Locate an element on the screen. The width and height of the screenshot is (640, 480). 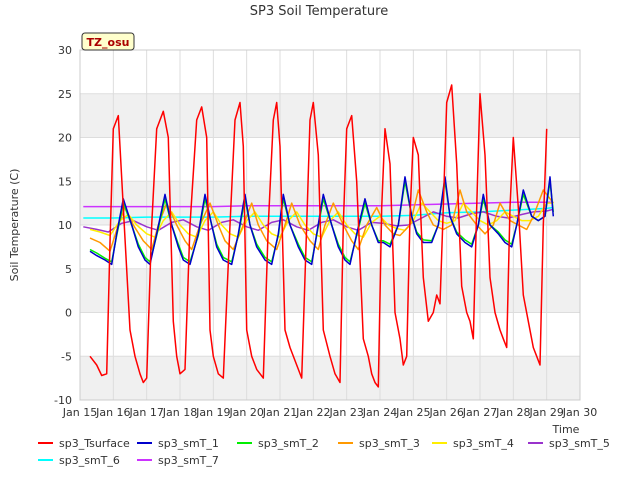
x-tick-label: Jan 17 is located at coordinates (145, 412).